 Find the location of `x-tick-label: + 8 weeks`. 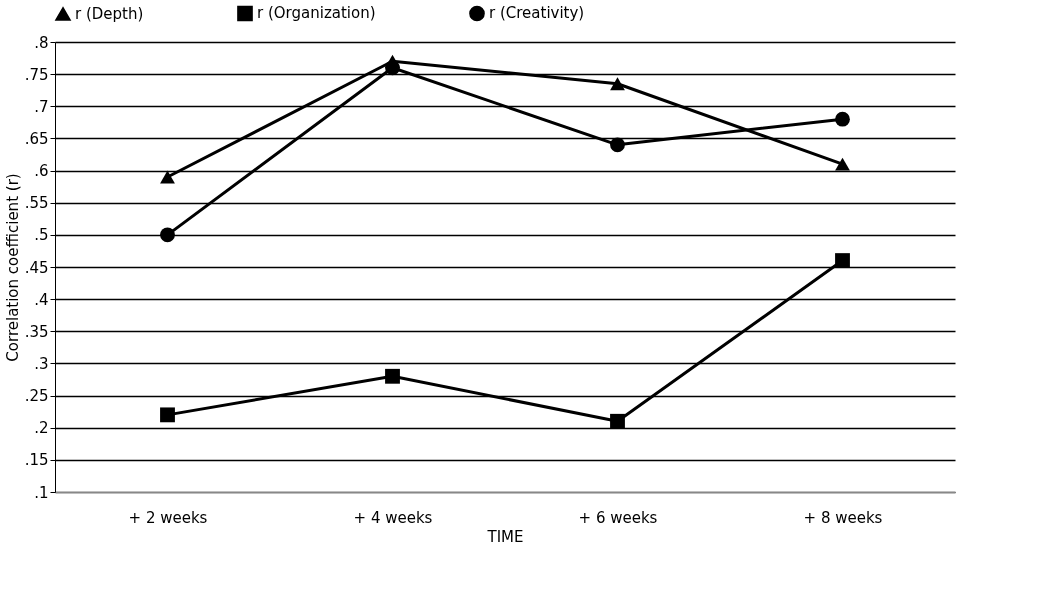

x-tick-label: + 8 weeks is located at coordinates (843, 517).